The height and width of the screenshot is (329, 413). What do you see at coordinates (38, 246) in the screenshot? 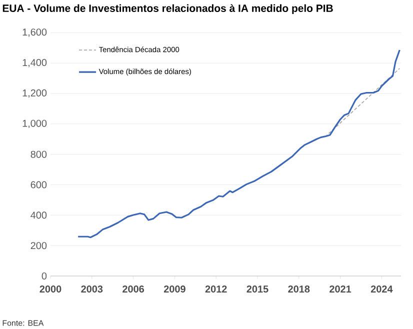
I see `y-tick-label: 200` at bounding box center [38, 246].